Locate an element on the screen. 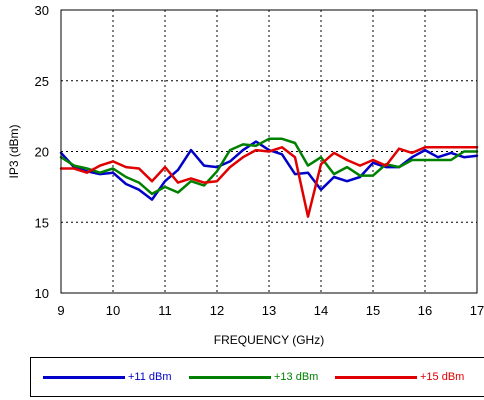 This screenshot has height=400, width=484. legend-line-plus15 is located at coordinates (376, 377).